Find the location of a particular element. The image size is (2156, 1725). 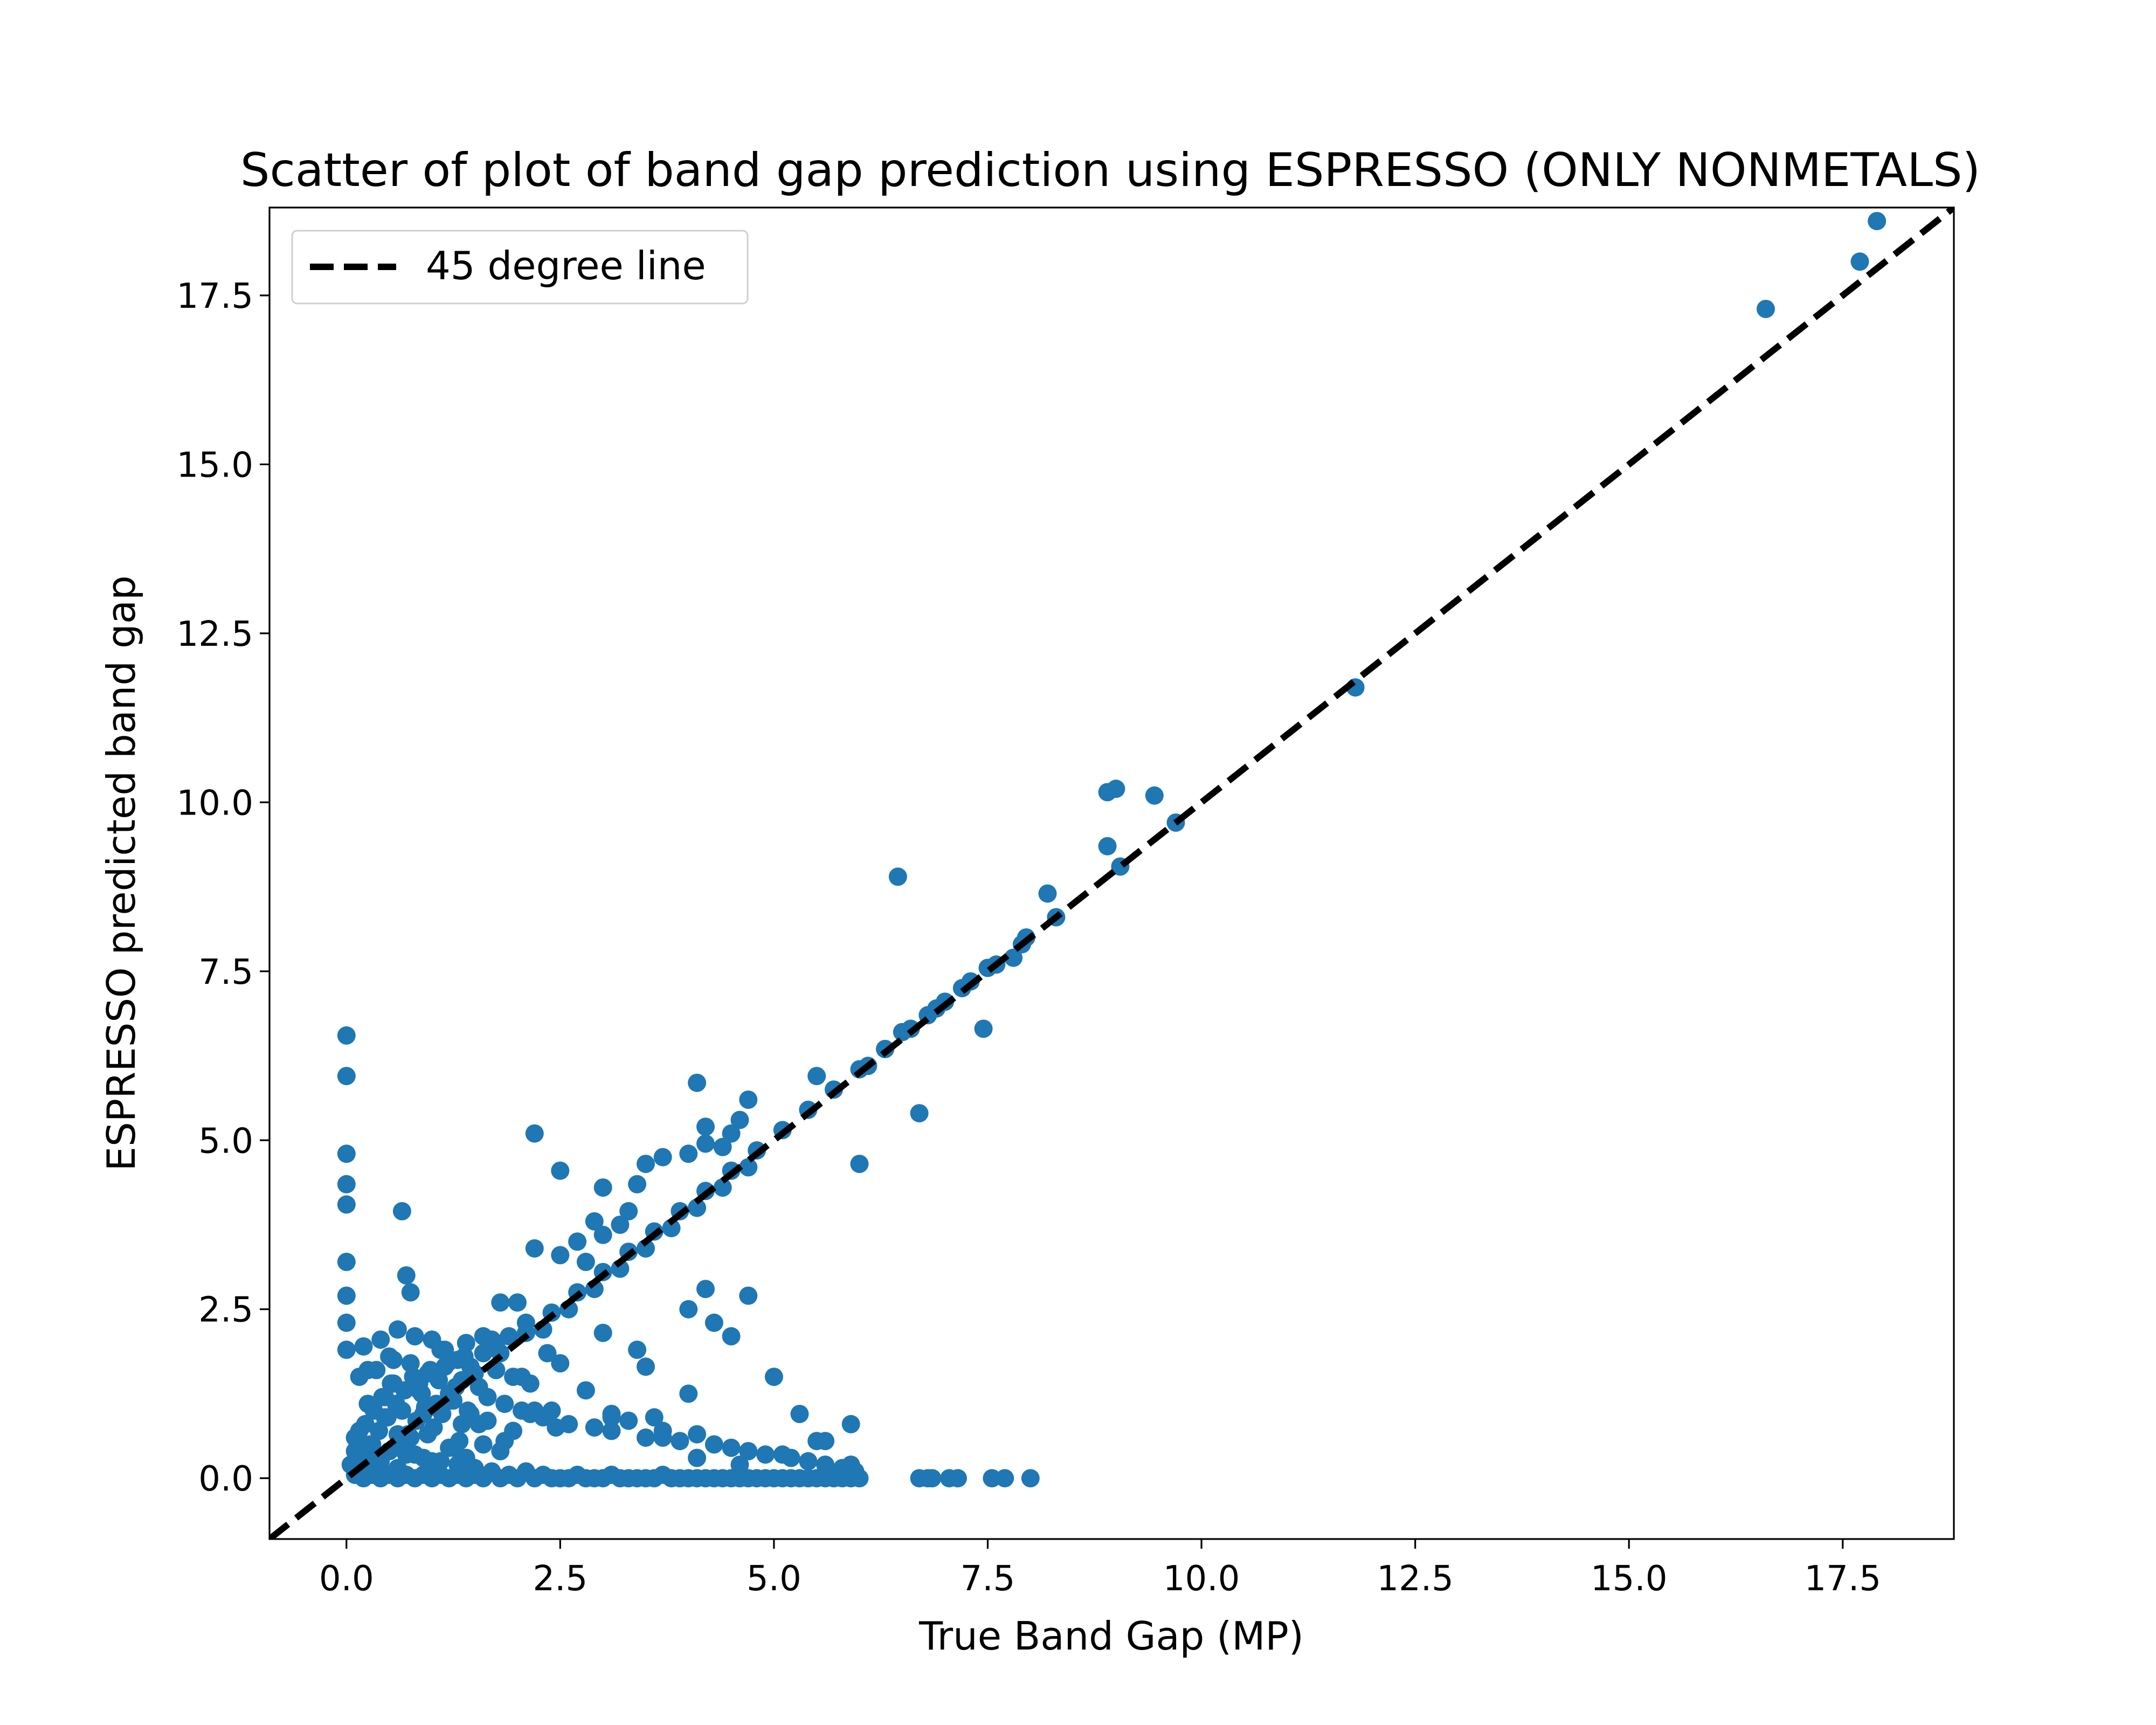

y-tick-label: 10.0 is located at coordinates (215, 803).